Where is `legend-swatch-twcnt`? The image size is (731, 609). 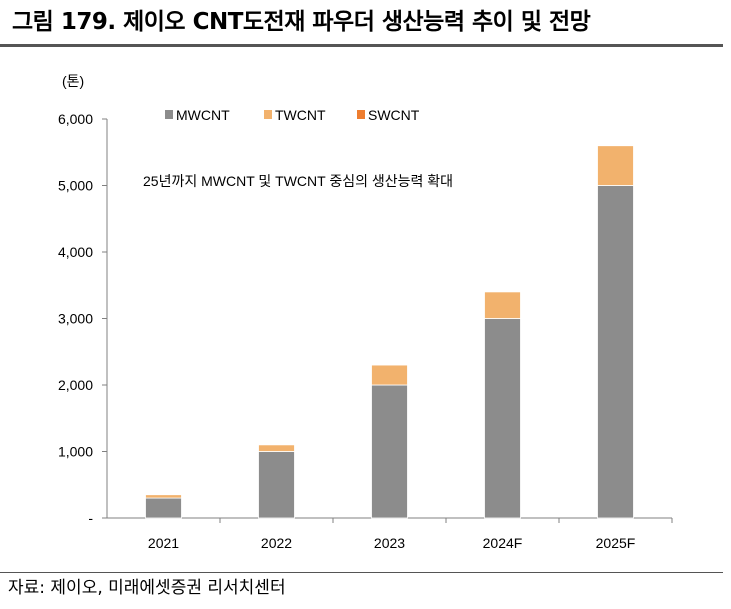
legend-swatch-twcnt is located at coordinates (268, 114).